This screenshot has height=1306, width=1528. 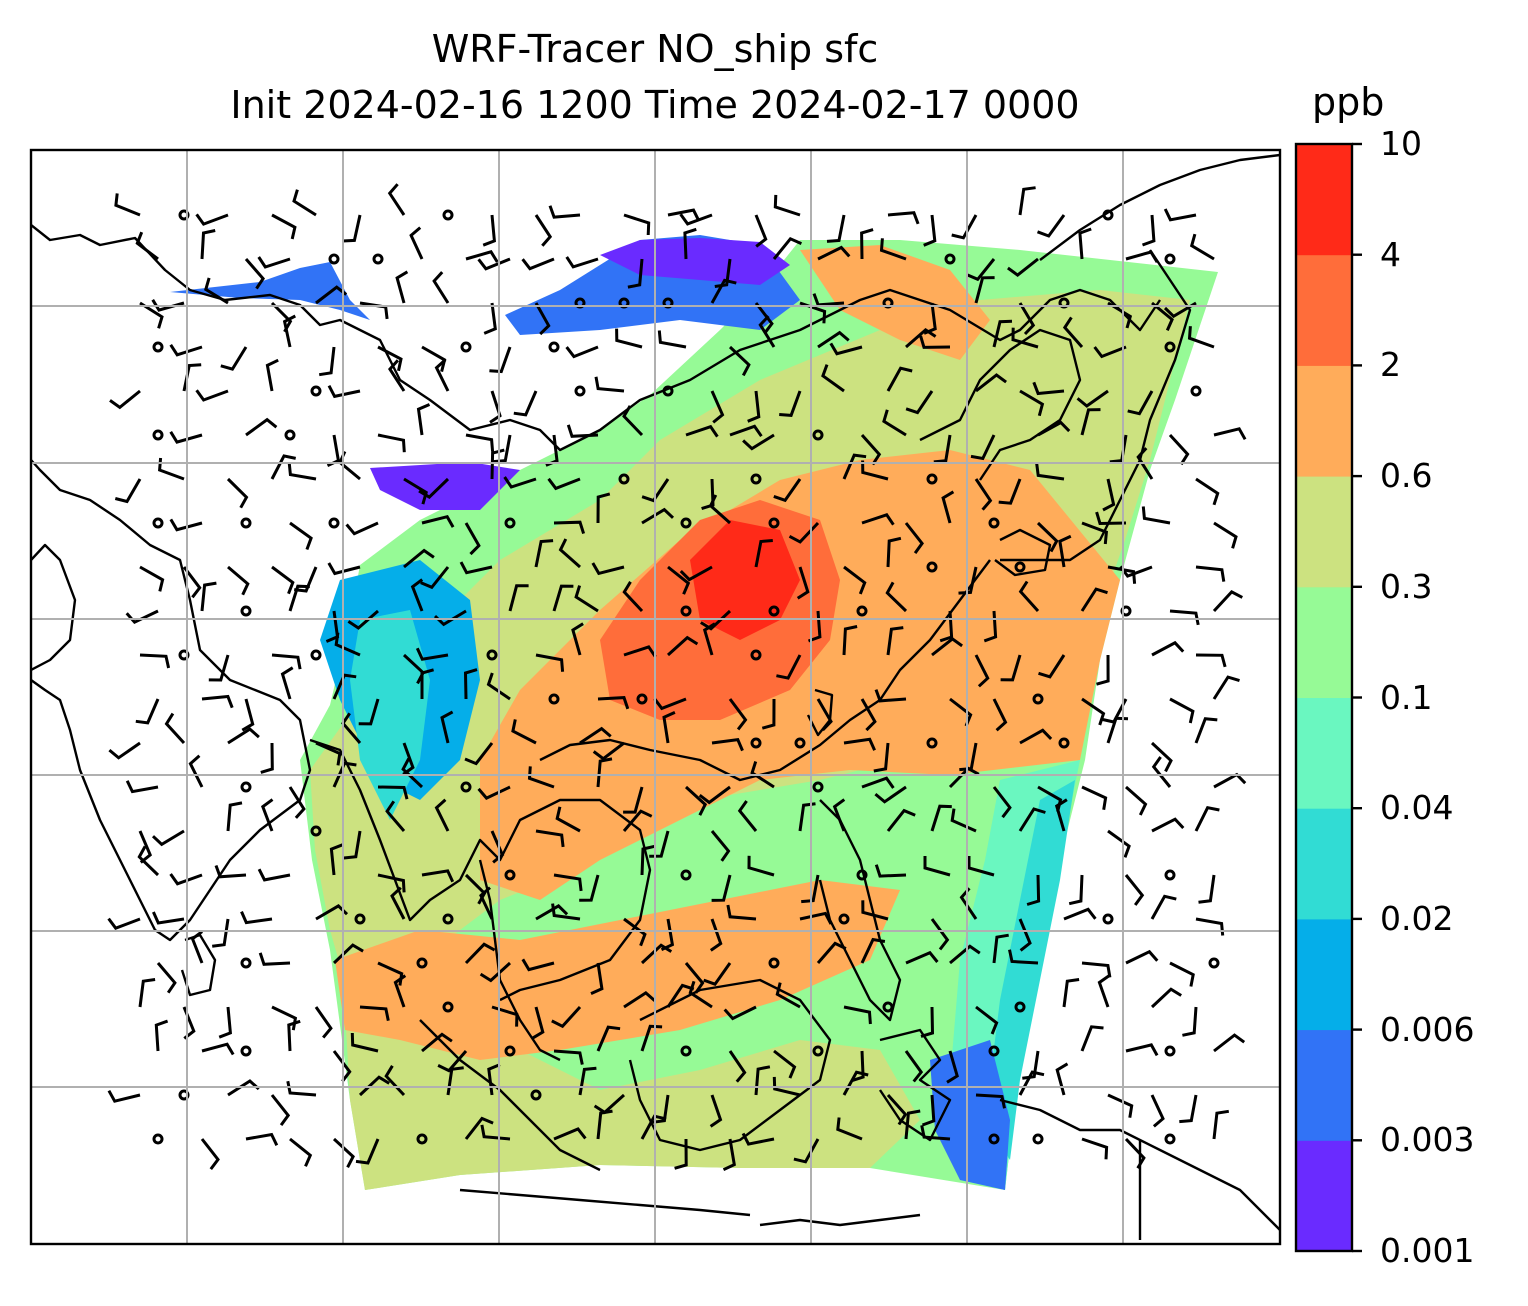 What do you see at coordinates (605, 1202) in the screenshot?
I see `coast-java` at bounding box center [605, 1202].